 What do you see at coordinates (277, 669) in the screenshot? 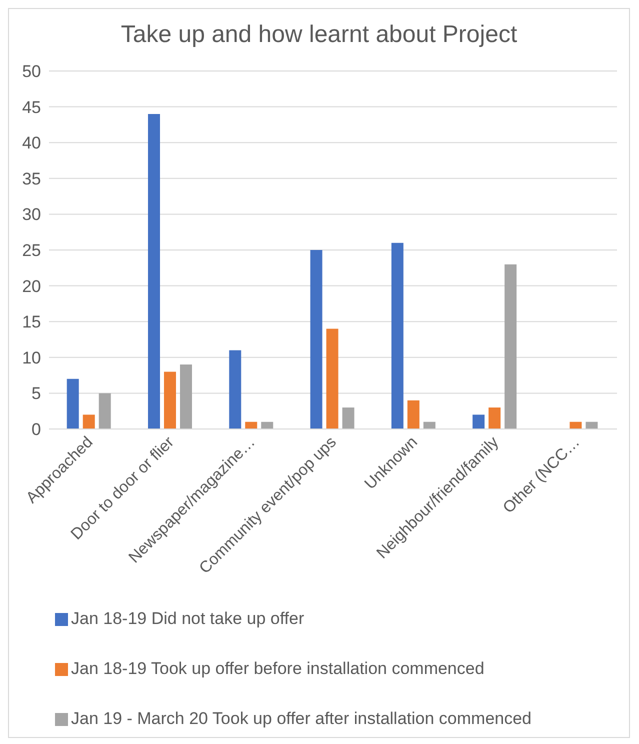
I see `legend-label: Jan 18-19 Took up offer before installation commenced` at bounding box center [277, 669].